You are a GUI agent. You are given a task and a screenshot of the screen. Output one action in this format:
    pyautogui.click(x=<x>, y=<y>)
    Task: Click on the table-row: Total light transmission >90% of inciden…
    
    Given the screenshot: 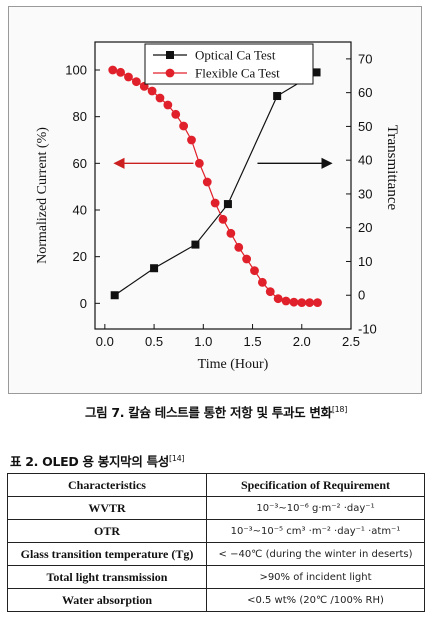 What is the action you would take?
    pyautogui.click(x=216, y=577)
    